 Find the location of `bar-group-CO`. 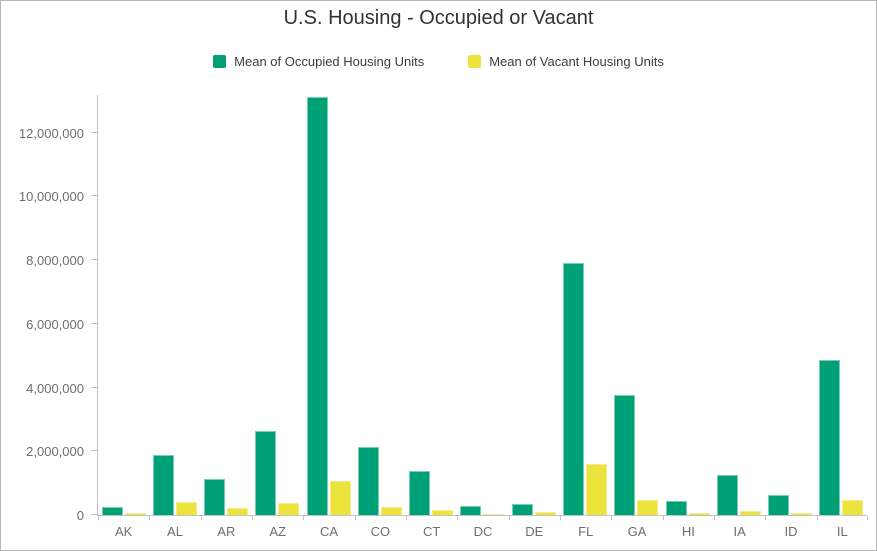

bar-group-CO is located at coordinates (379, 305).